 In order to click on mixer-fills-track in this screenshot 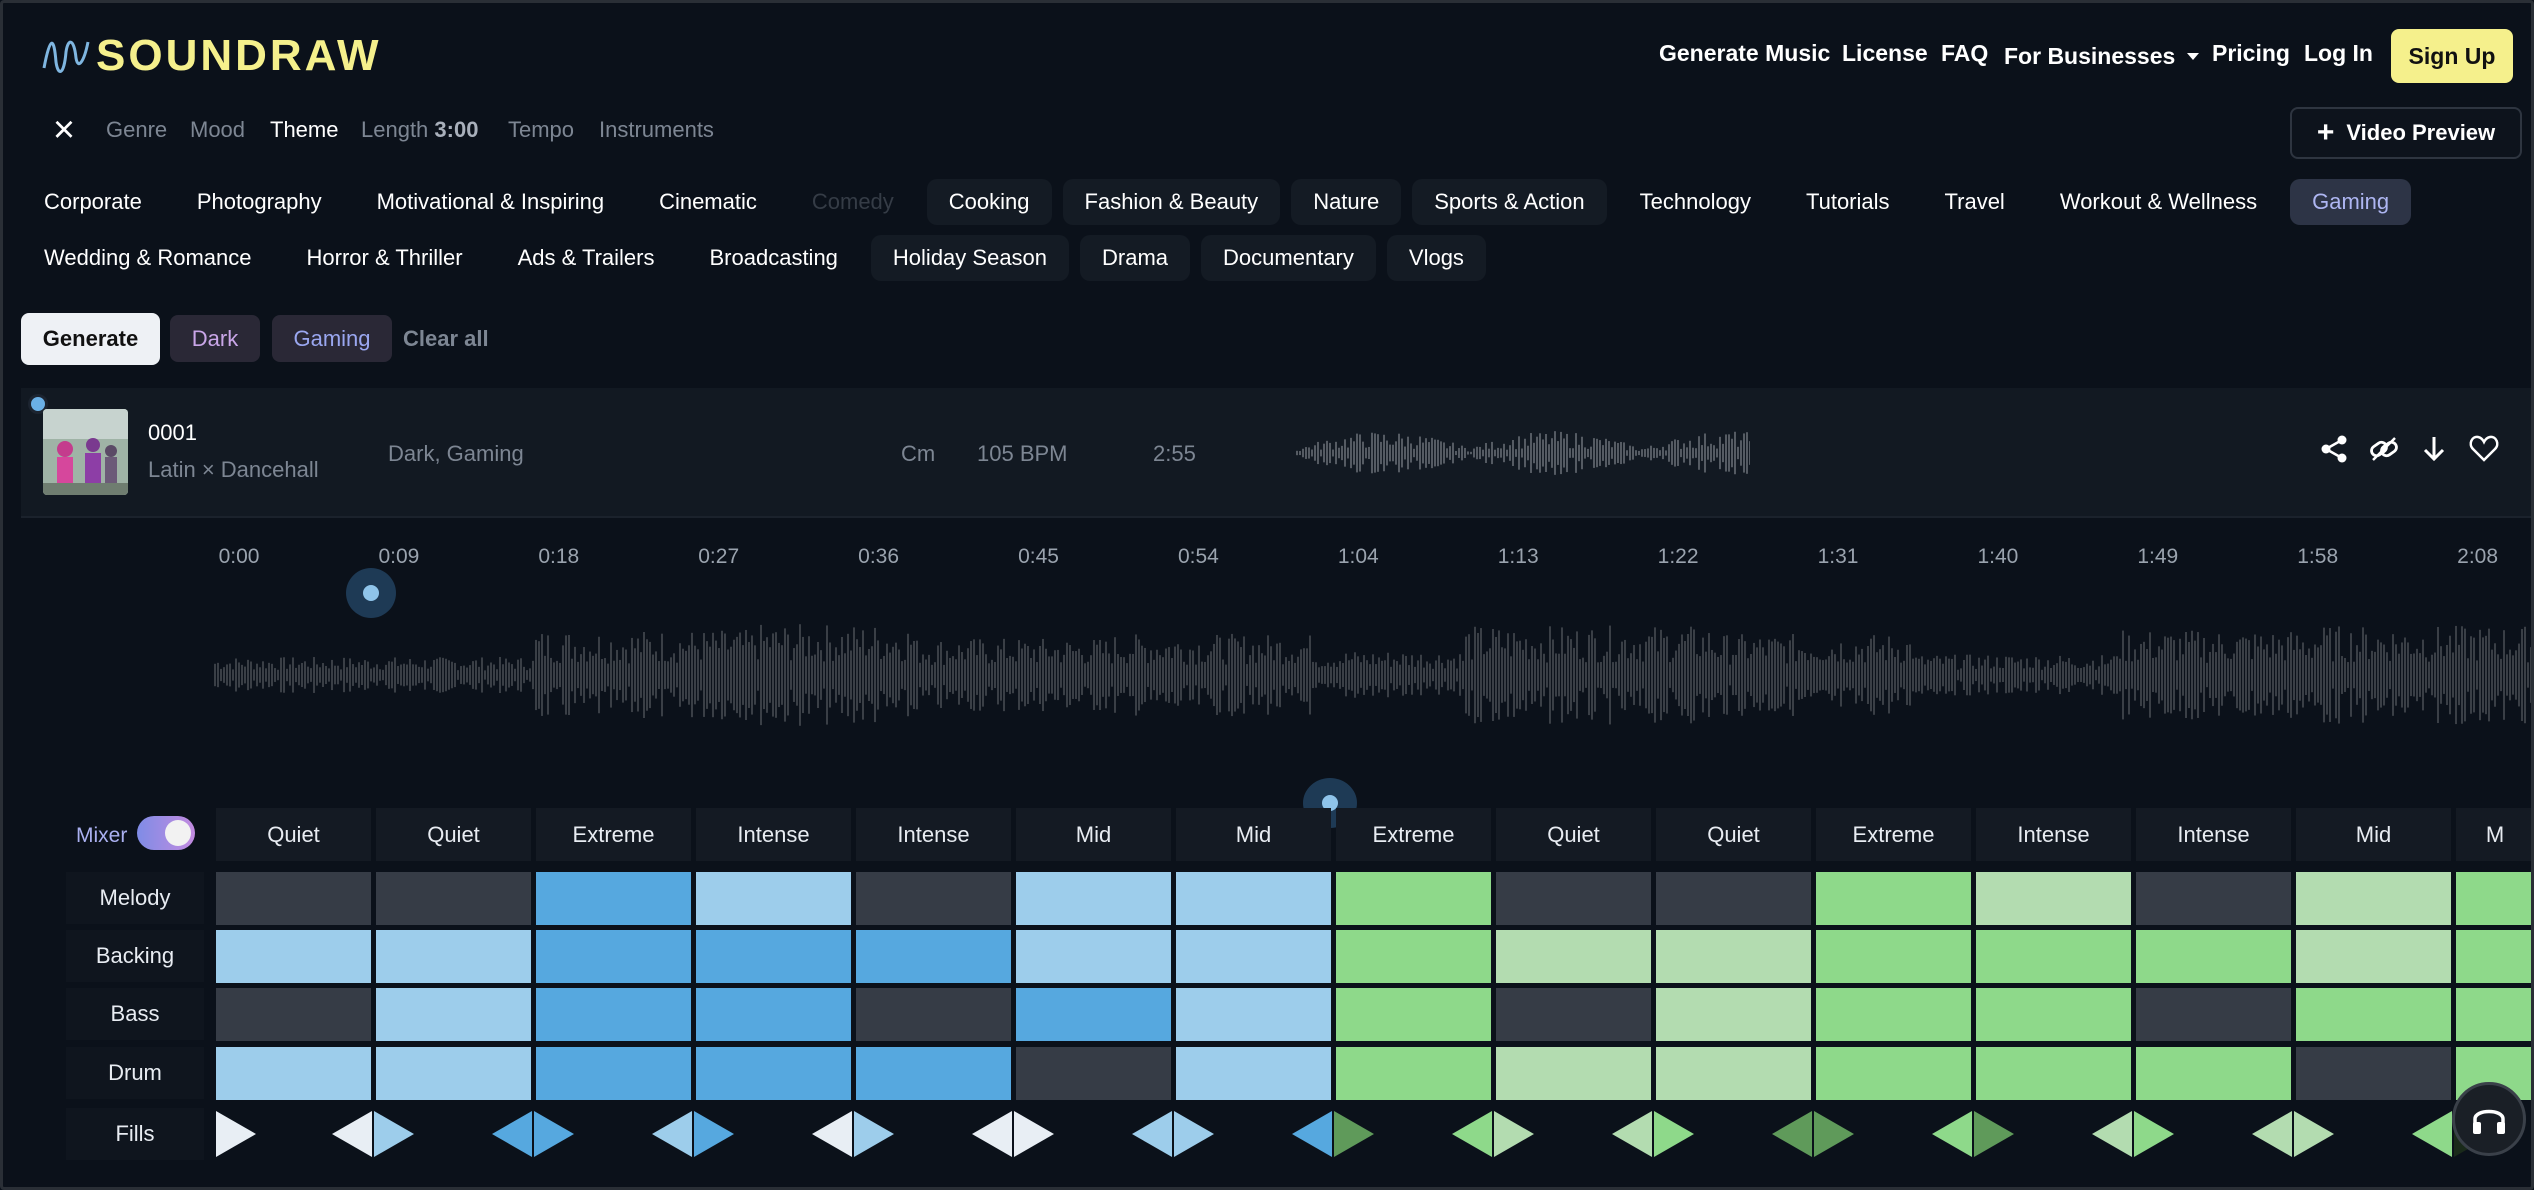, I will do `click(1374, 1134)`.